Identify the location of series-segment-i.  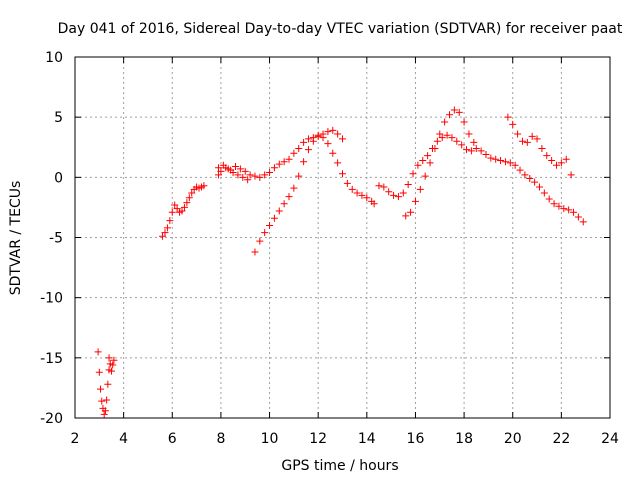
(539, 146).